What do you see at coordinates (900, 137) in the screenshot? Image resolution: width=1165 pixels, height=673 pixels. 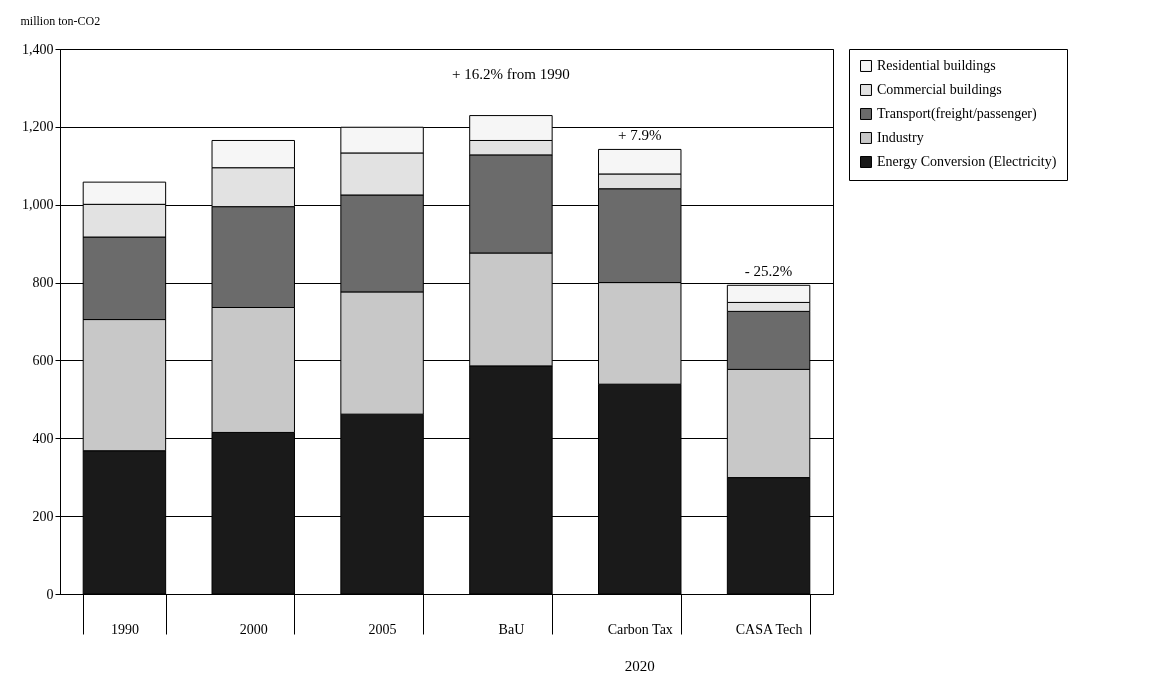 I see `legend-label: Industry` at bounding box center [900, 137].